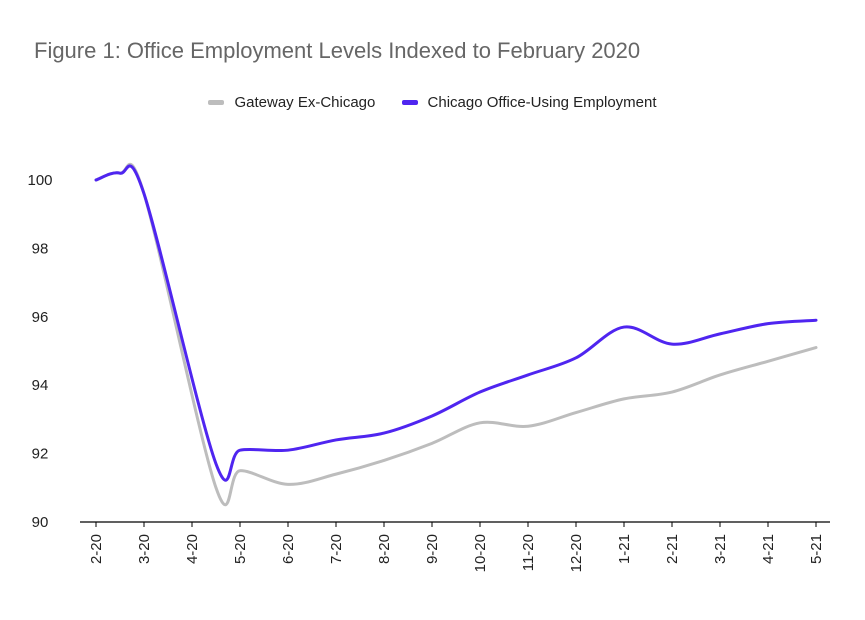 This screenshot has width=865, height=620. What do you see at coordinates (288, 549) in the screenshot?
I see `x-tick-label: 6-20` at bounding box center [288, 549].